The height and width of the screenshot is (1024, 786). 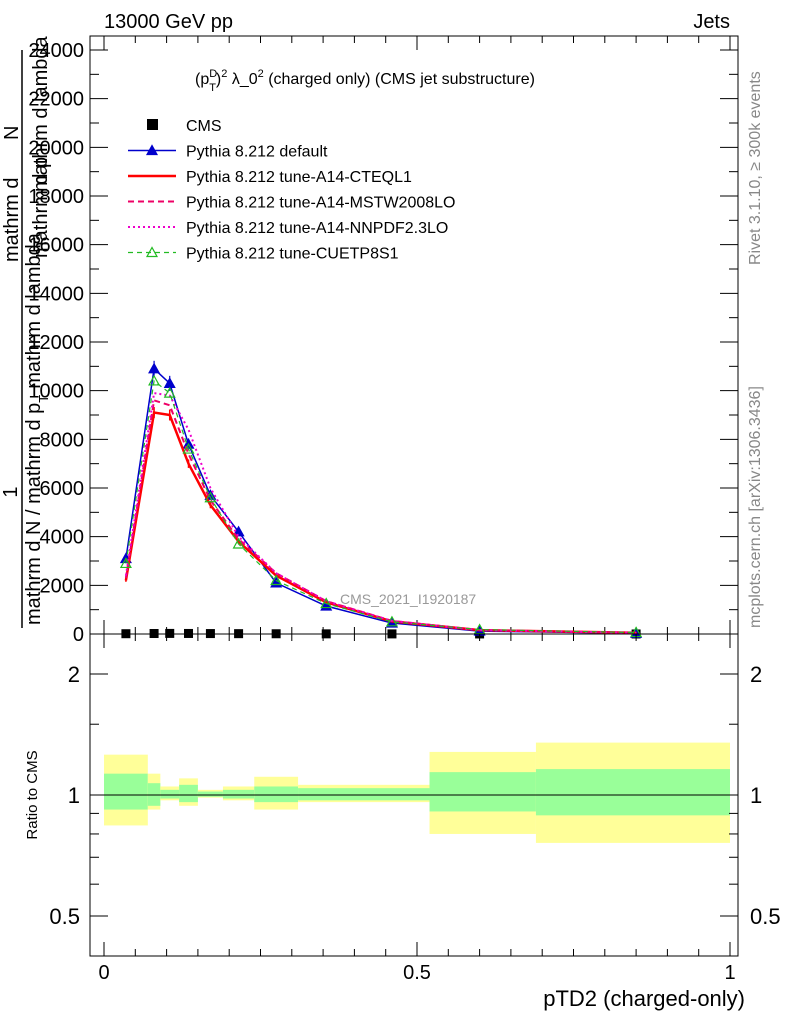 What do you see at coordinates (56, 51) in the screenshot?
I see `y-tick-label: 24000` at bounding box center [56, 51].